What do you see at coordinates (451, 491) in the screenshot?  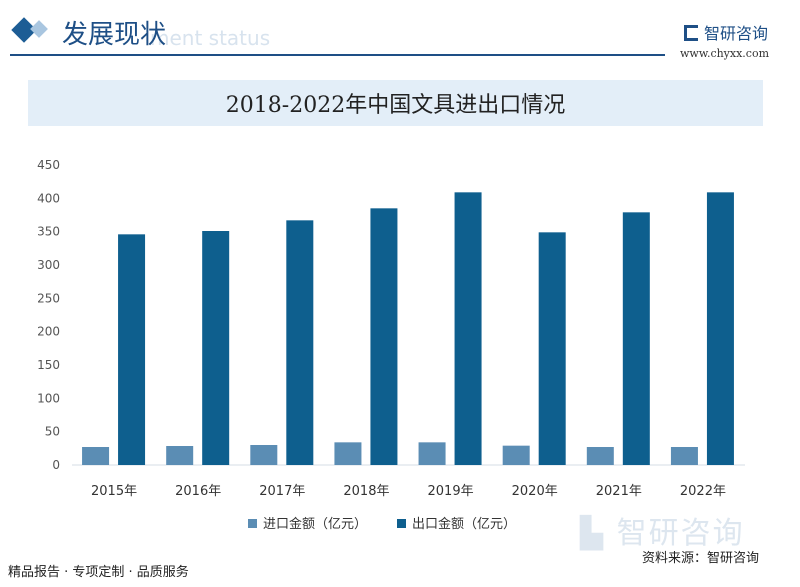 I see `x-tick-label: 2019年` at bounding box center [451, 491].